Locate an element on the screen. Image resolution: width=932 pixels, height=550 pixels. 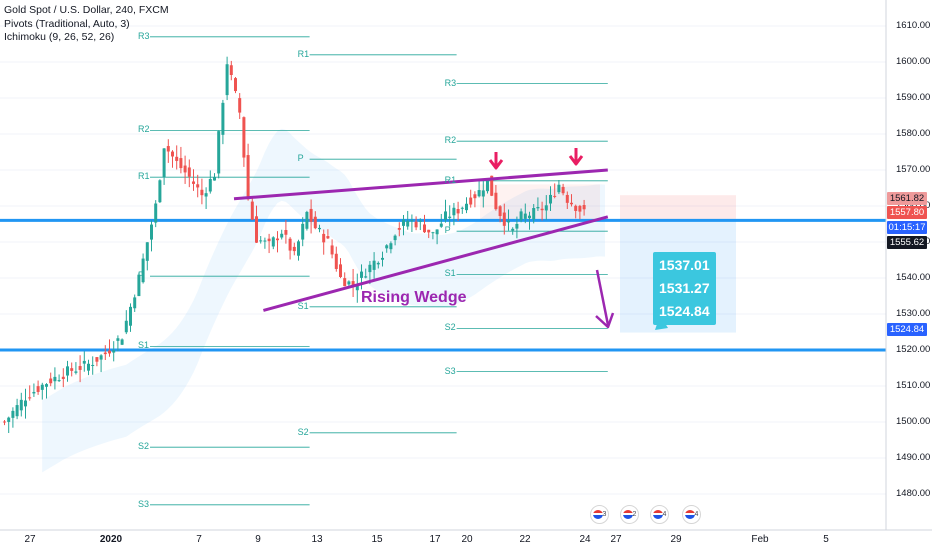
badge-high: 1561.82 is located at coordinates (907, 198).